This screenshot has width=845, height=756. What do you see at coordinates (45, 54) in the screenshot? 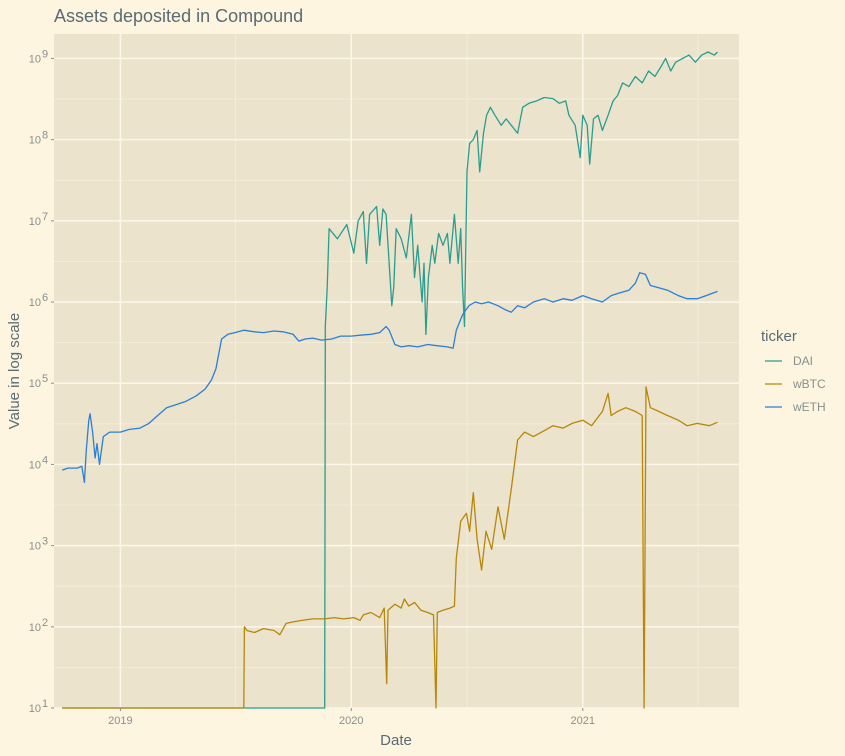
I see `y-tick-exponent: 9` at bounding box center [45, 54].